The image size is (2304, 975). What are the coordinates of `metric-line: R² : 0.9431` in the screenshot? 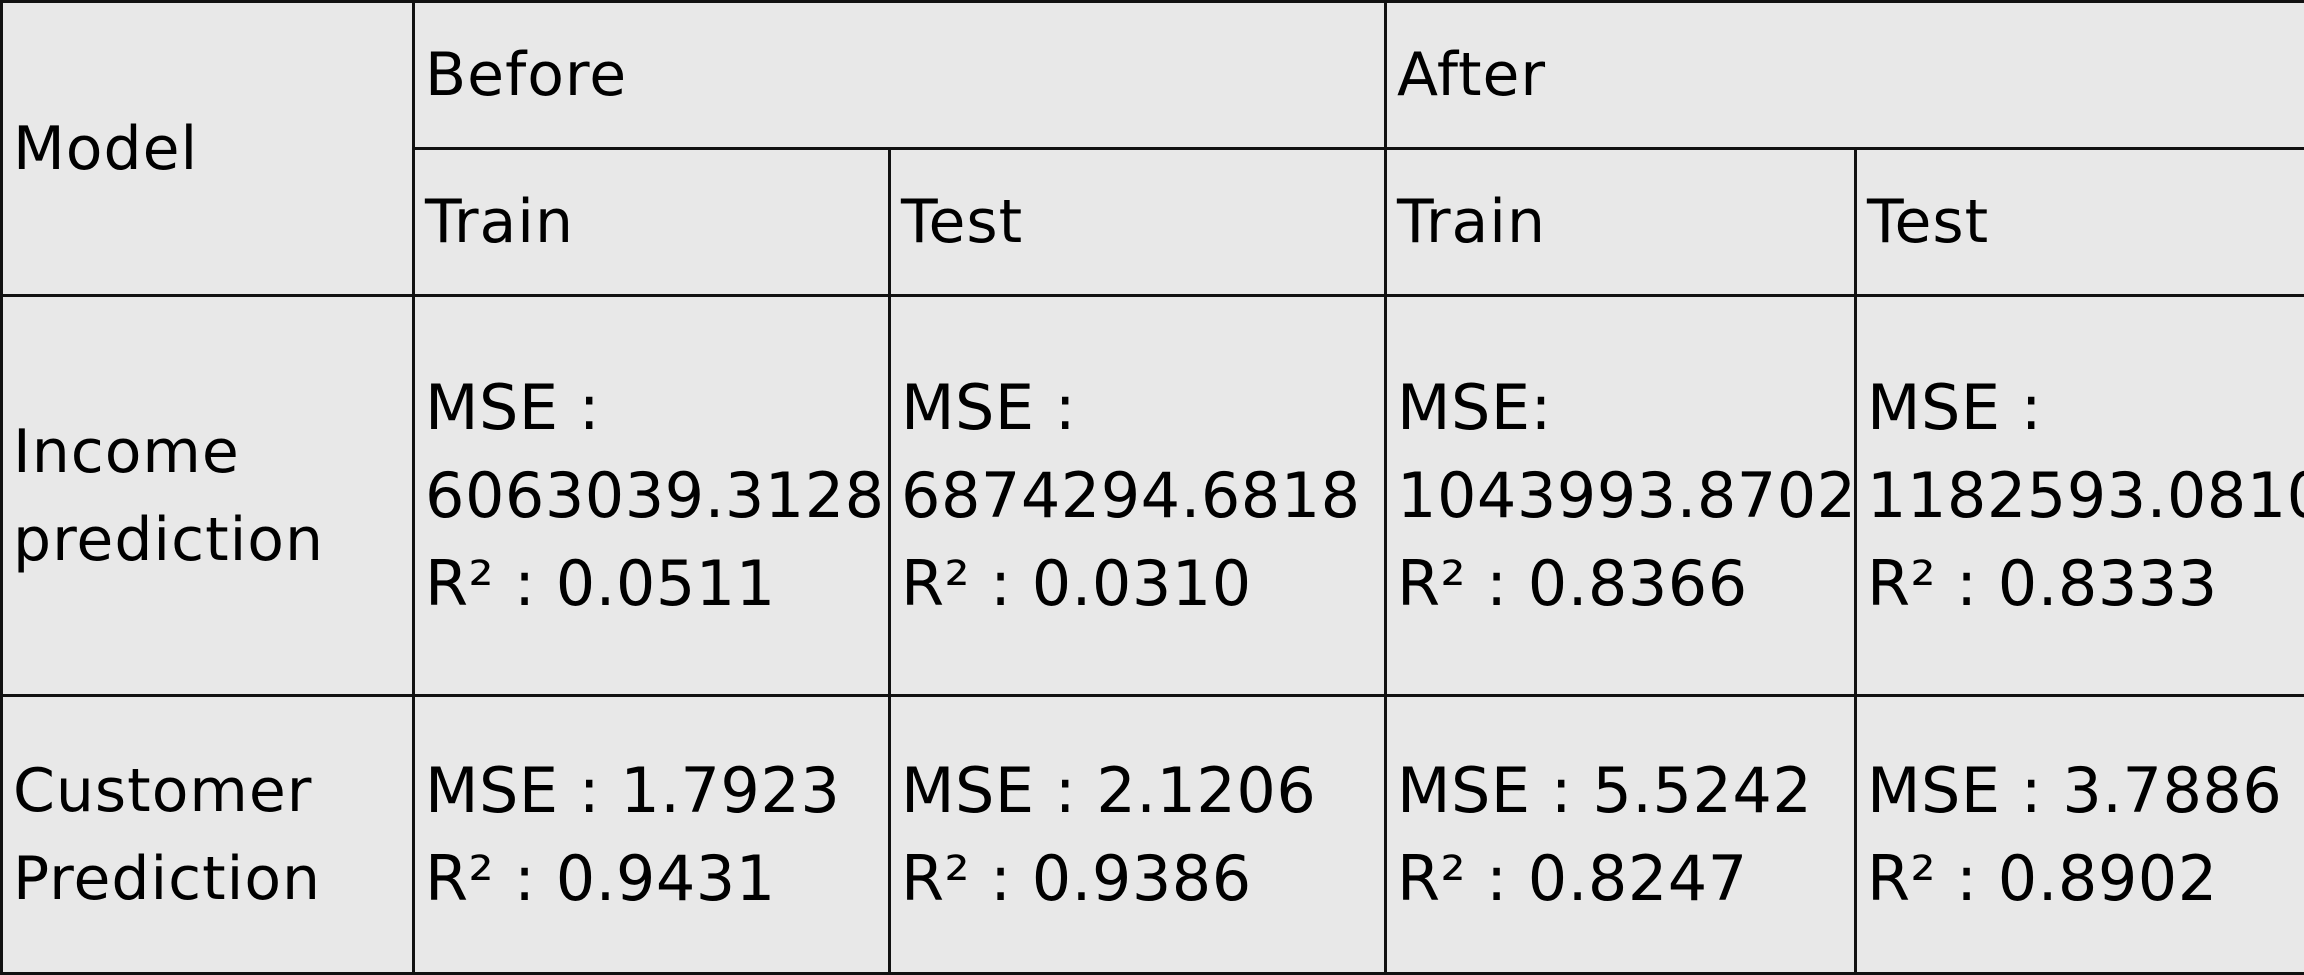 It's located at (651, 879).